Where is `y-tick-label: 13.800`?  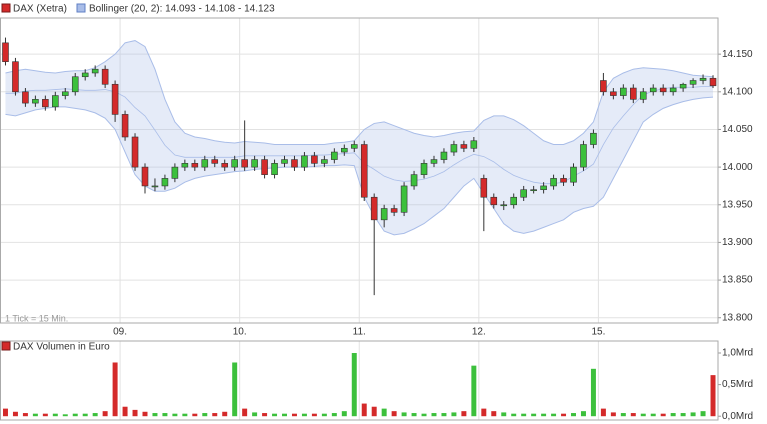 y-tick-label: 13.800 is located at coordinates (737, 317).